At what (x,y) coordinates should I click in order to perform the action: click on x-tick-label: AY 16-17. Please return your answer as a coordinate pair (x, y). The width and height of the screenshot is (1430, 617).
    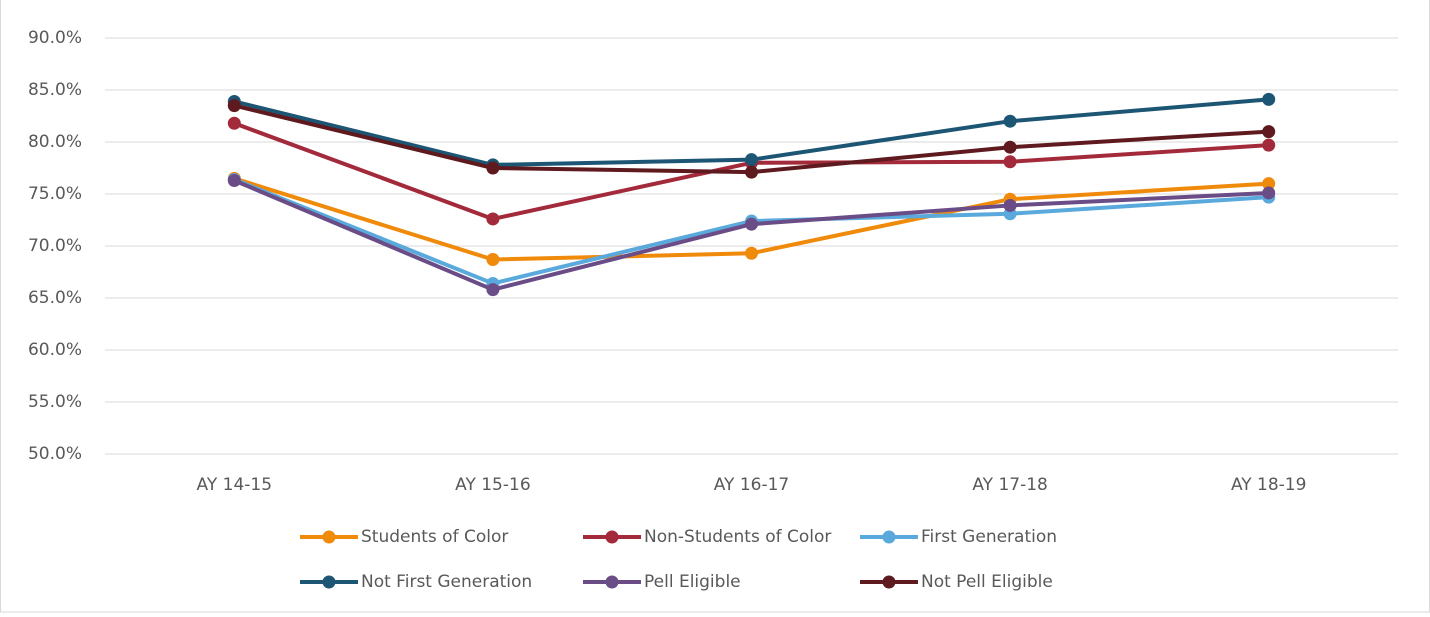
    Looking at the image, I should click on (752, 485).